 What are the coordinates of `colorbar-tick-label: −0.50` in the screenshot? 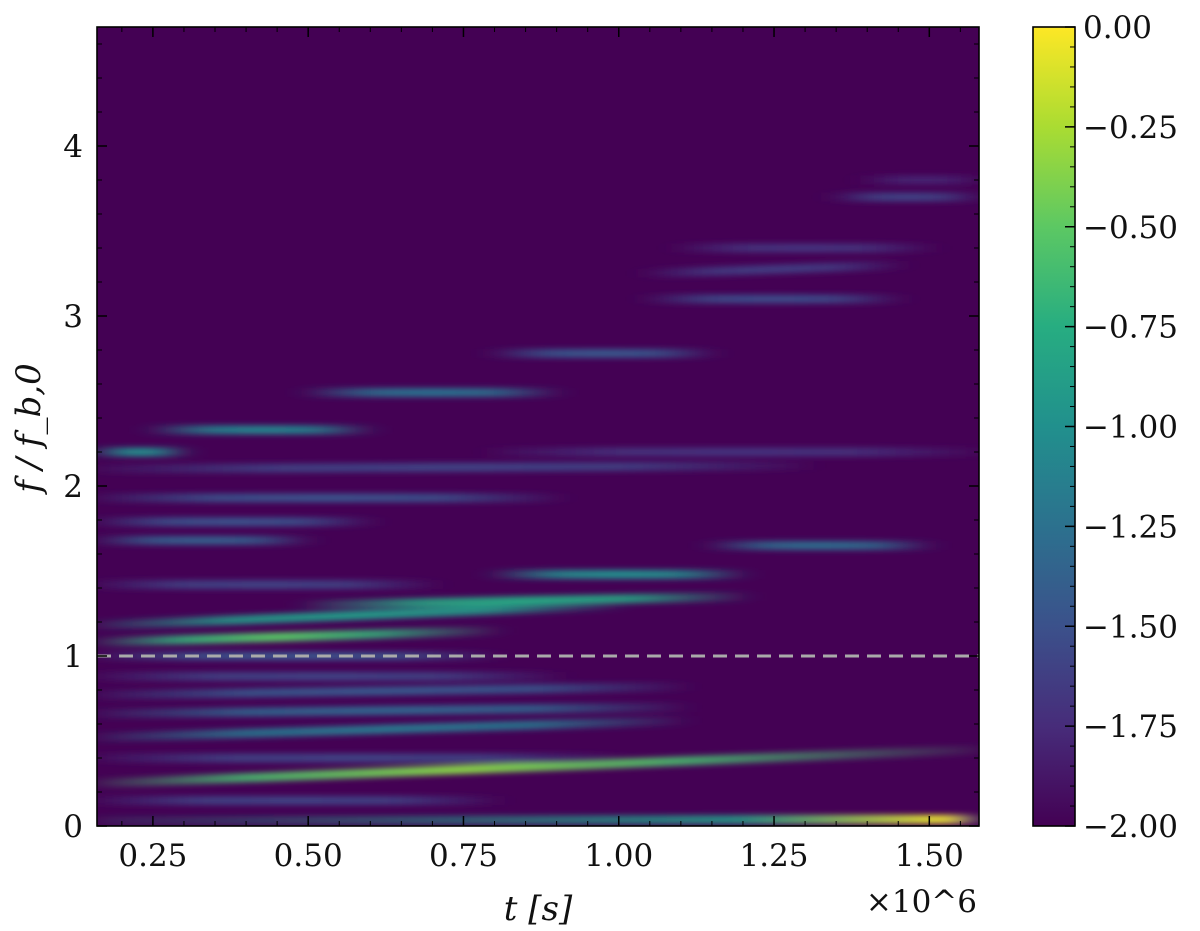 It's located at (1130, 228).